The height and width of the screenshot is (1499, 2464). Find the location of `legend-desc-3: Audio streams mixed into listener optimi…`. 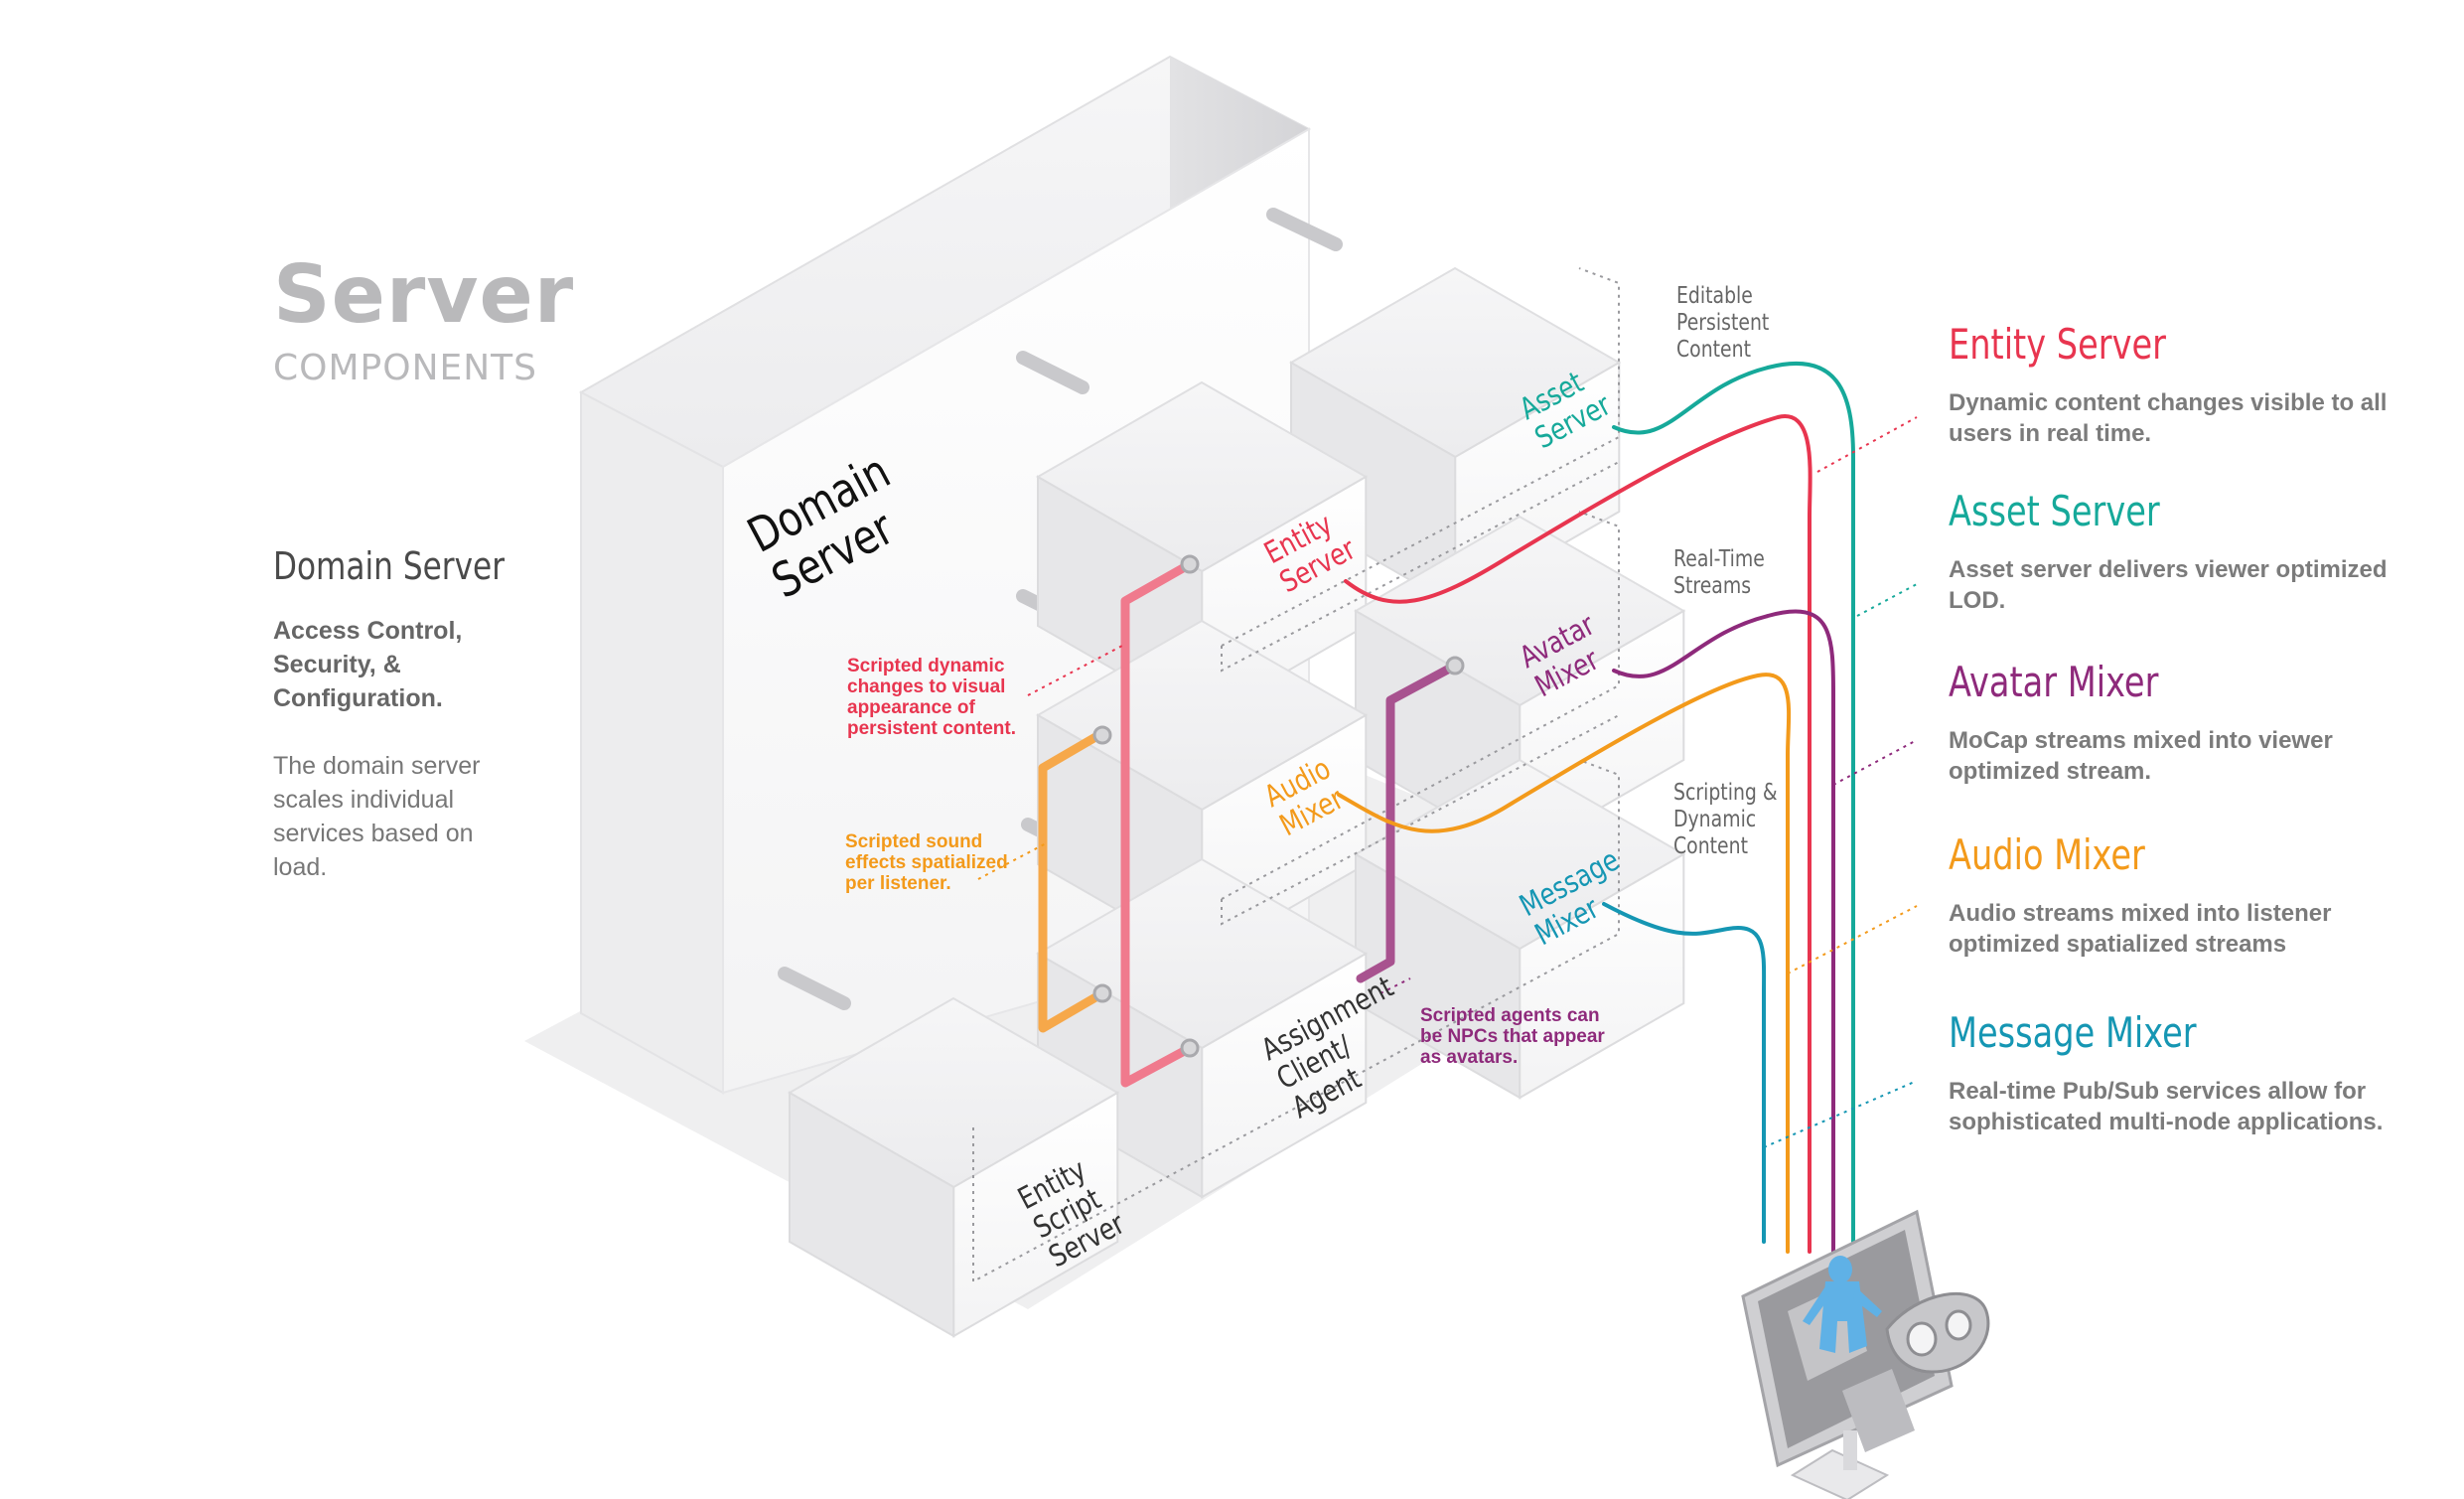

legend-desc-3: Audio streams mixed into listener optimi… is located at coordinates (2140, 929).